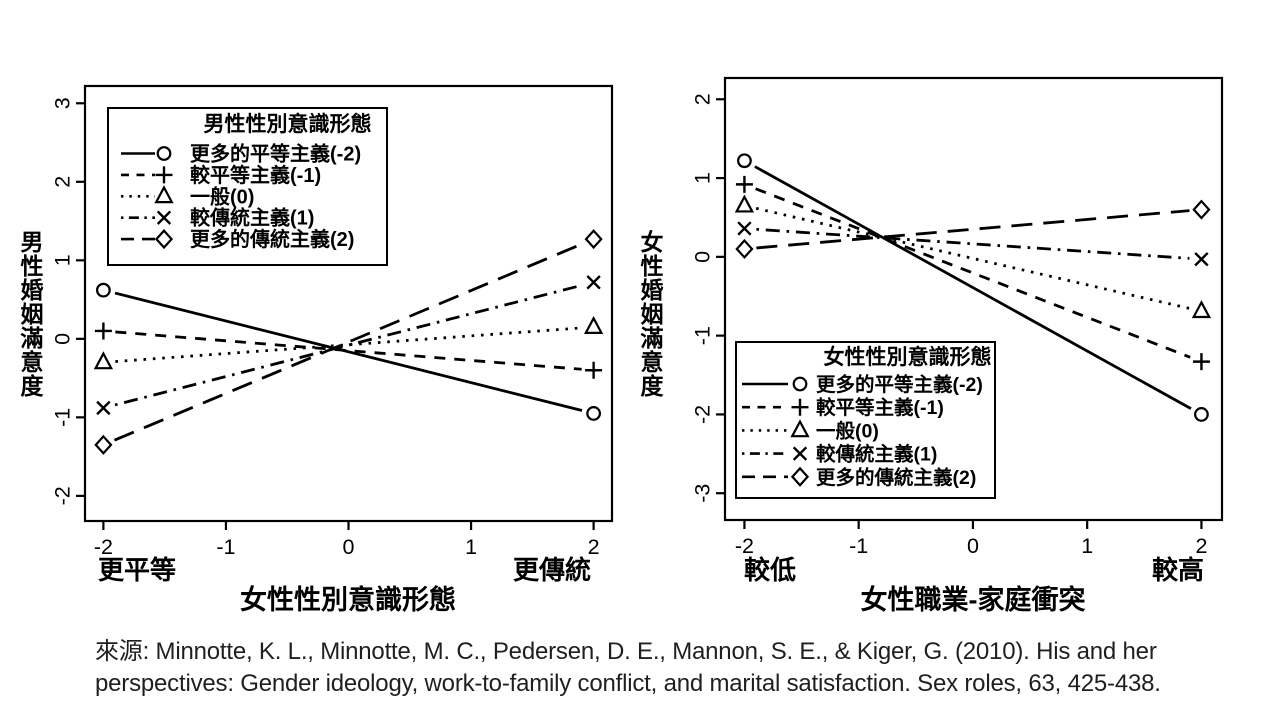  Describe the element at coordinates (703, 414) in the screenshot. I see `y-tick-label: -2` at that location.